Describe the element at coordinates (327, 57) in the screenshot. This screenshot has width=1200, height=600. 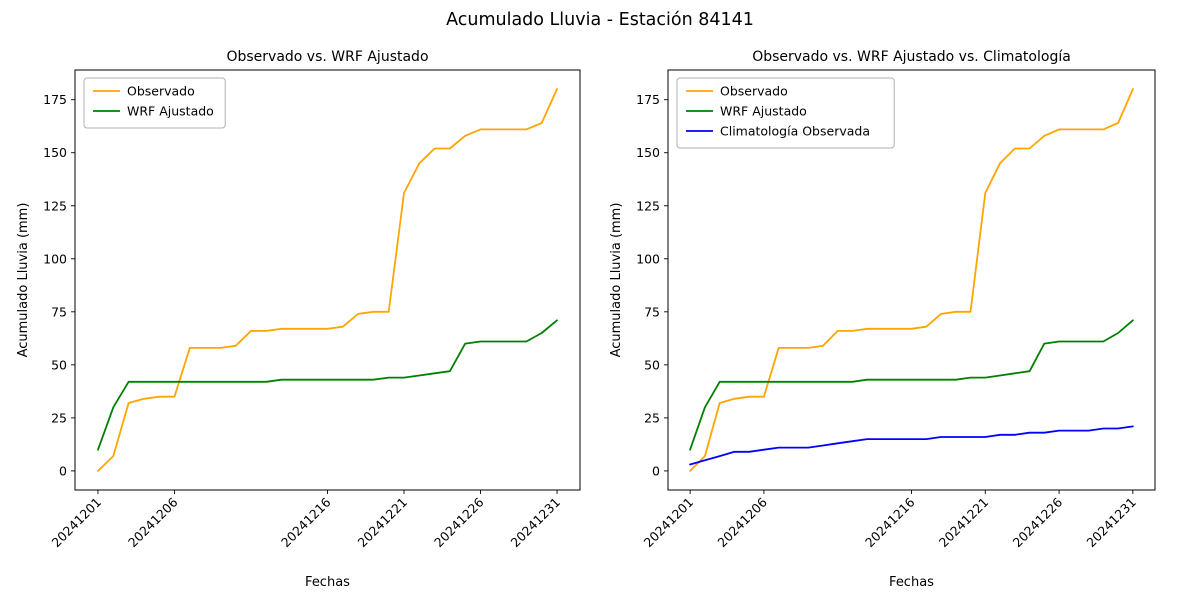
I see `subplot-title: Observado vs. WRF Ajustado` at that location.